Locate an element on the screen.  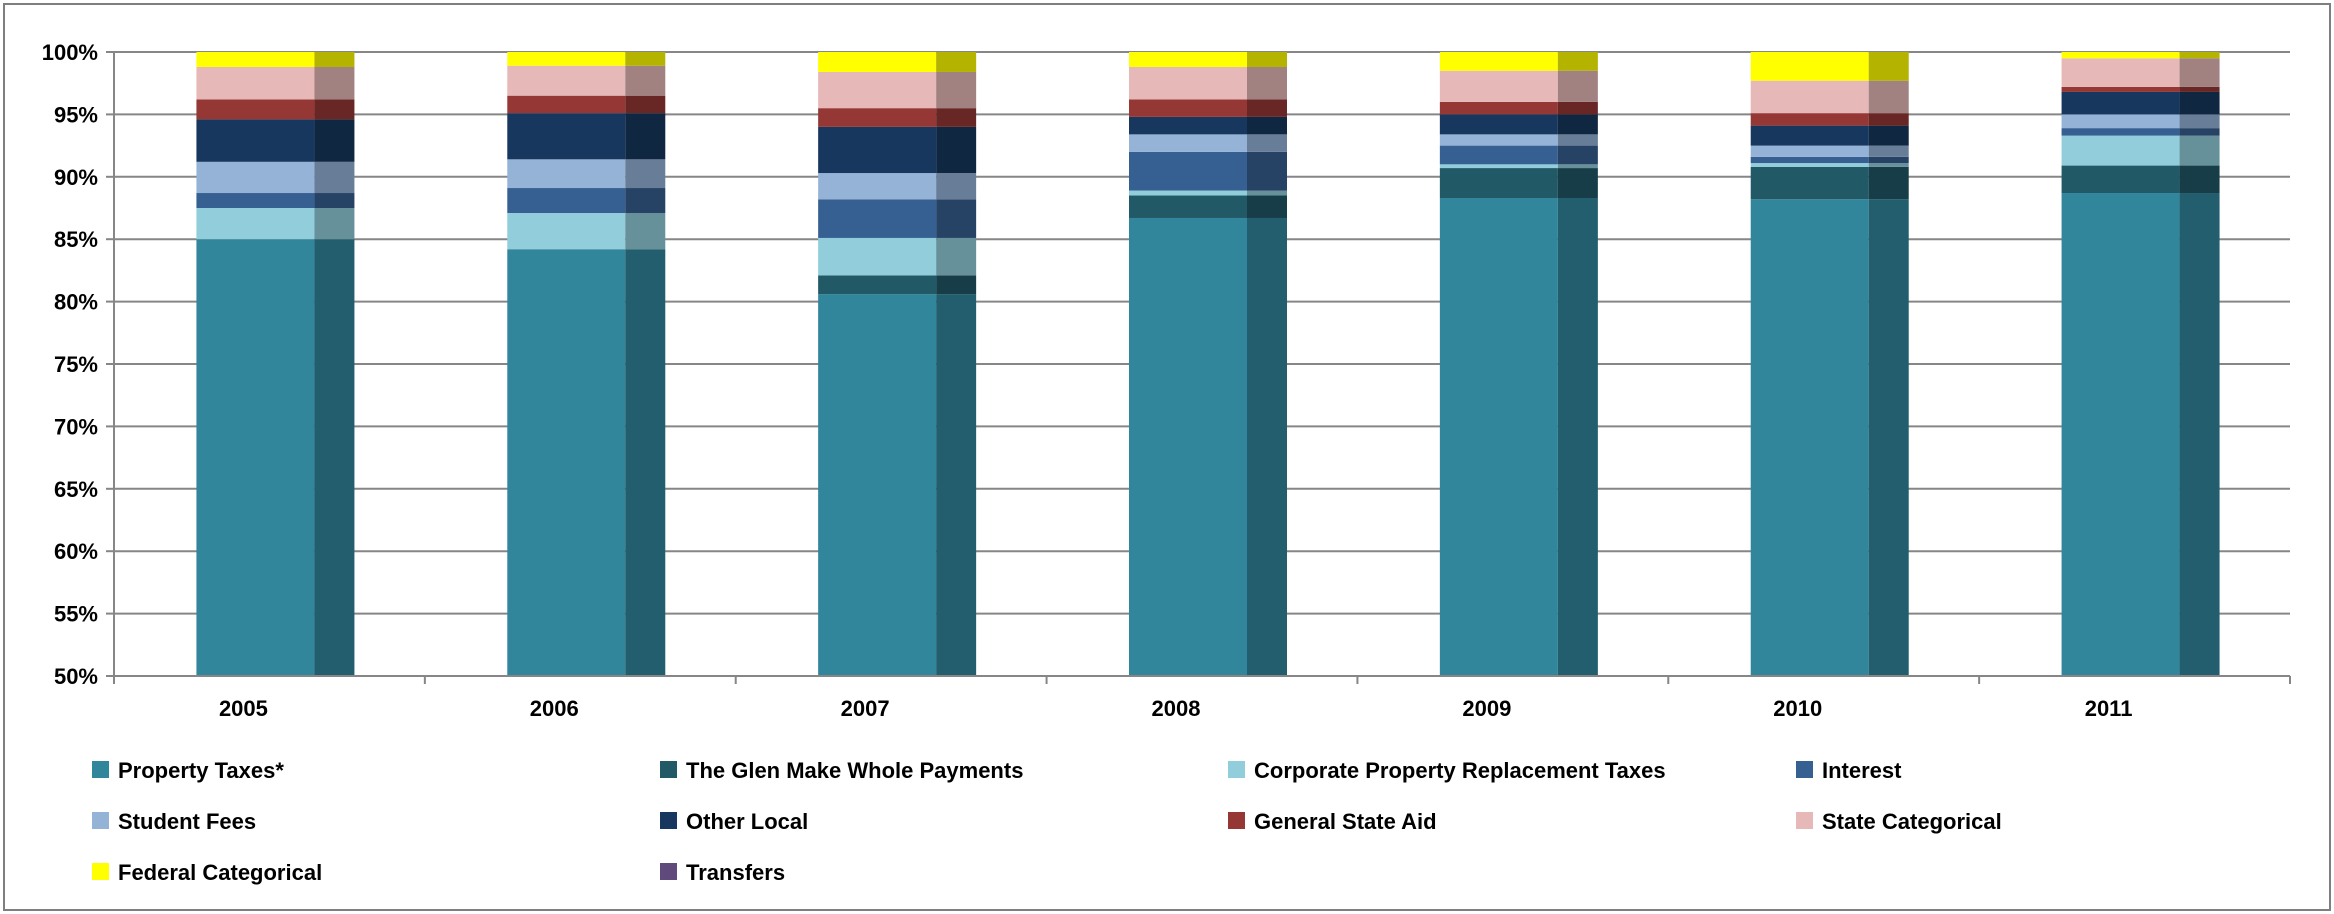
y-tick-label: 90% is located at coordinates (76, 177).